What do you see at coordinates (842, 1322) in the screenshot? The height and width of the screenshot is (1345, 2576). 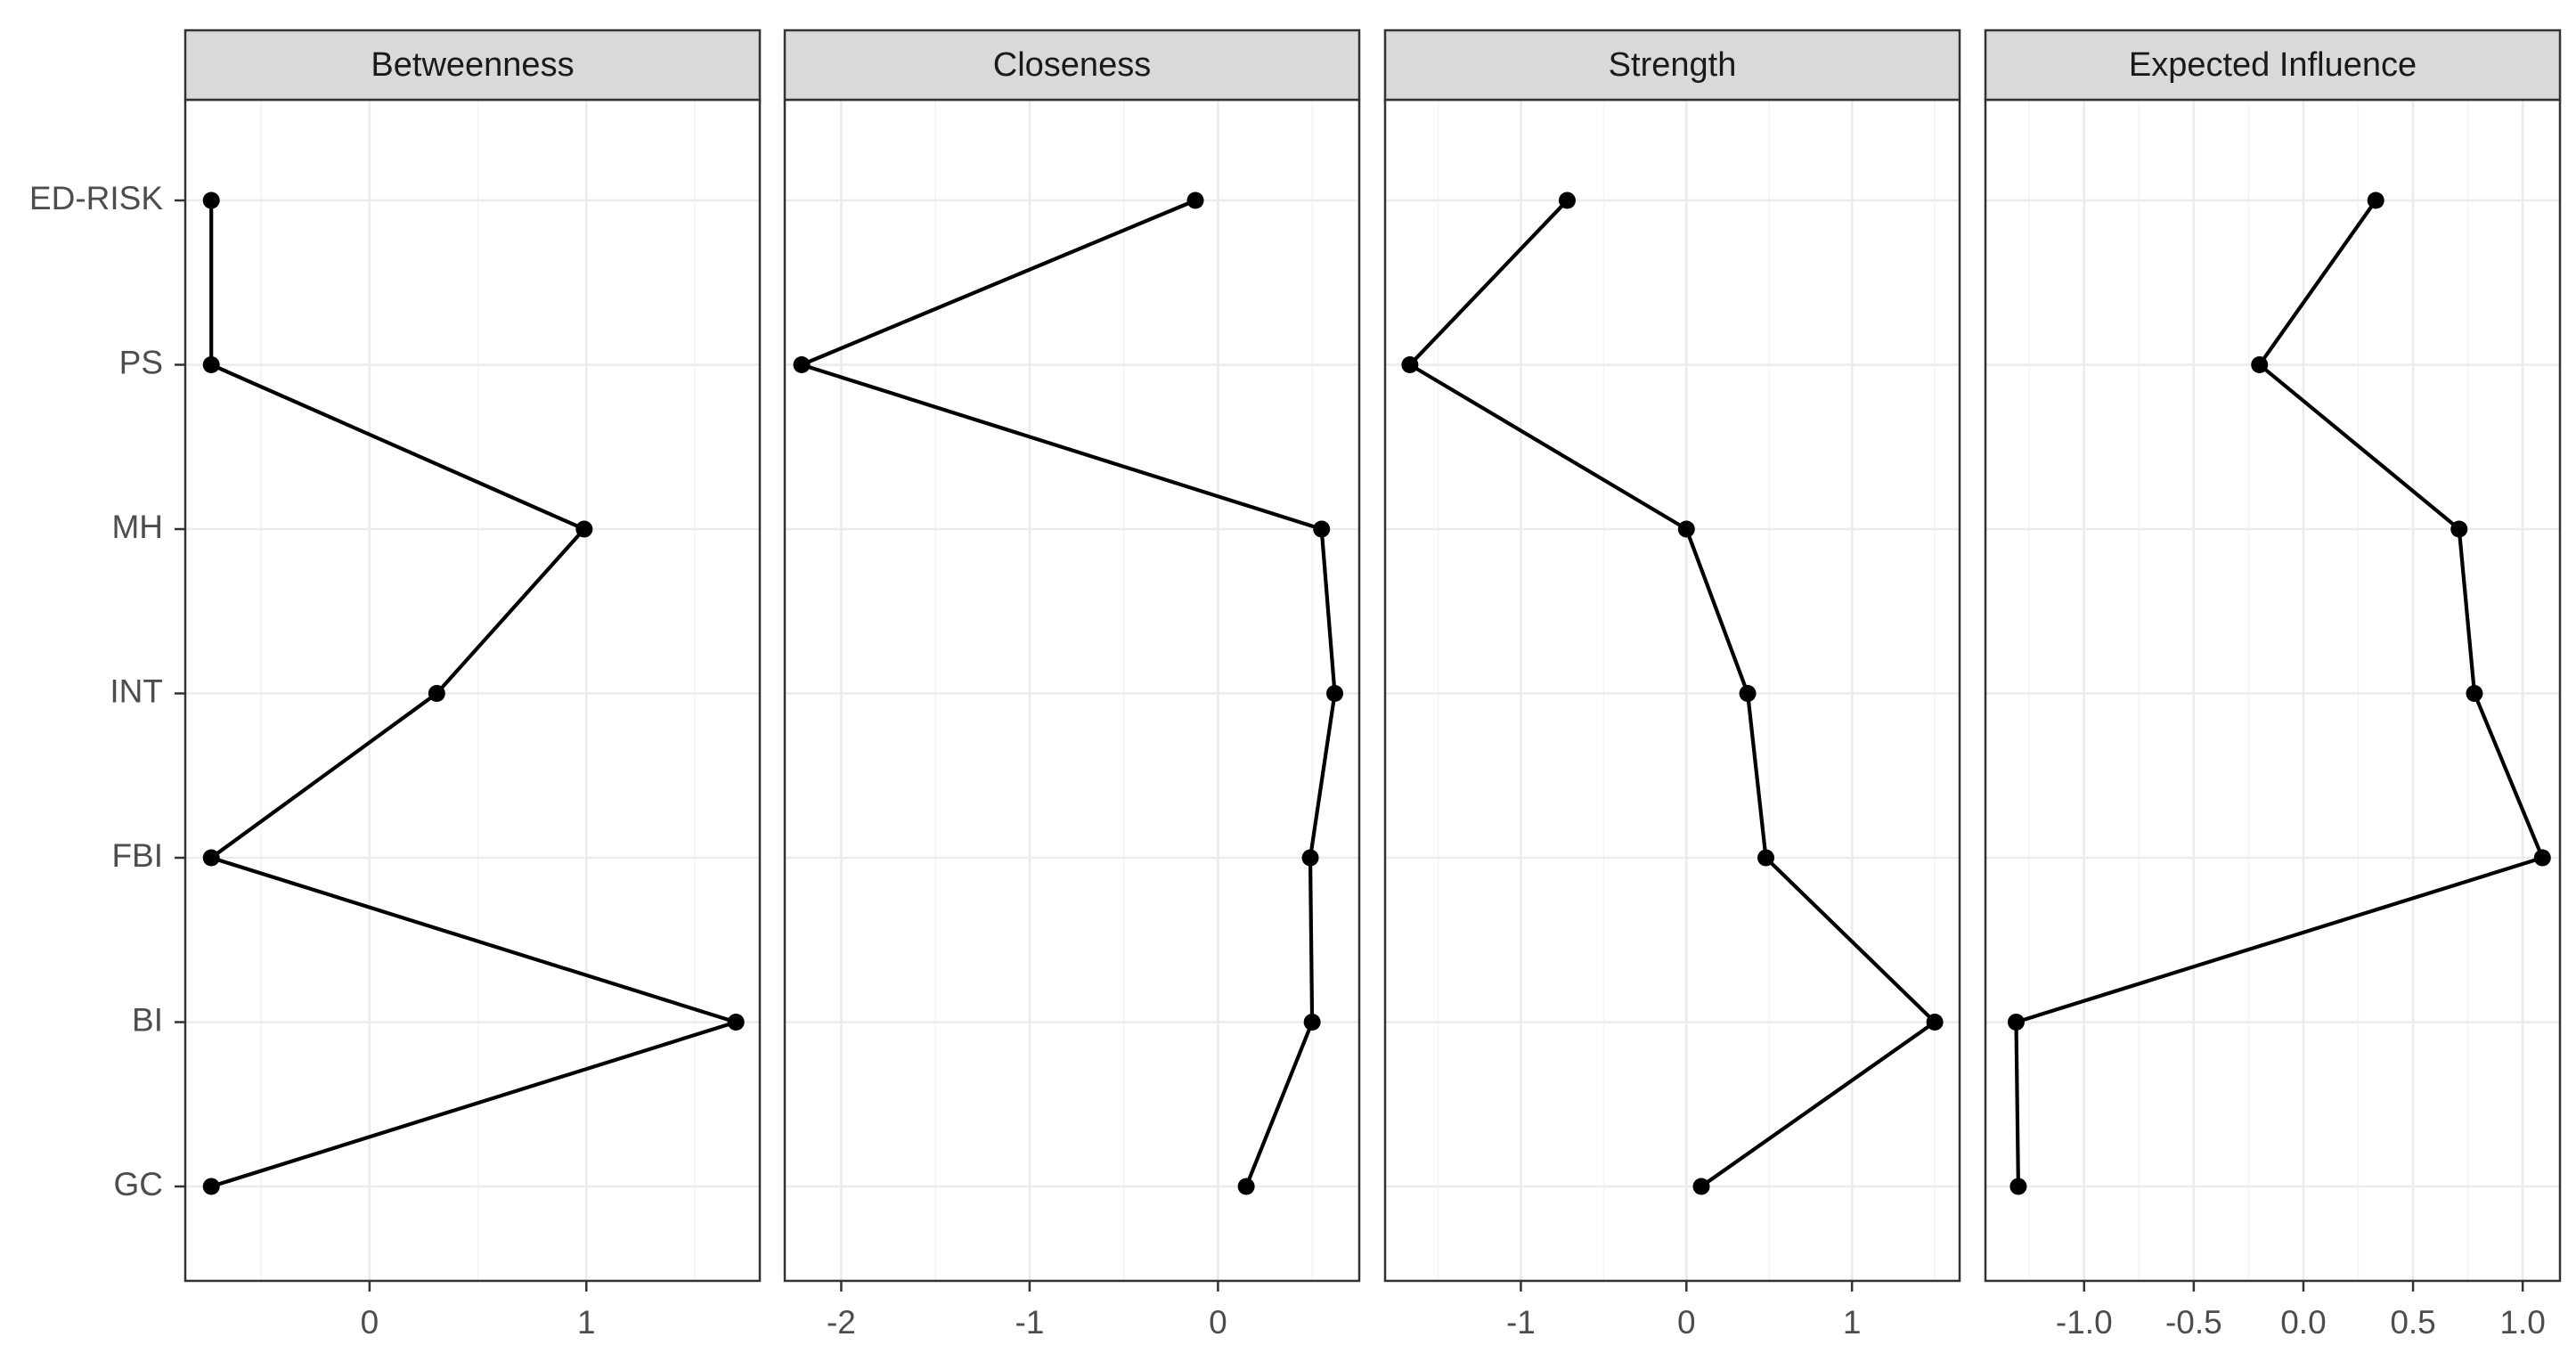 I see `x-tick-label: -2` at bounding box center [842, 1322].